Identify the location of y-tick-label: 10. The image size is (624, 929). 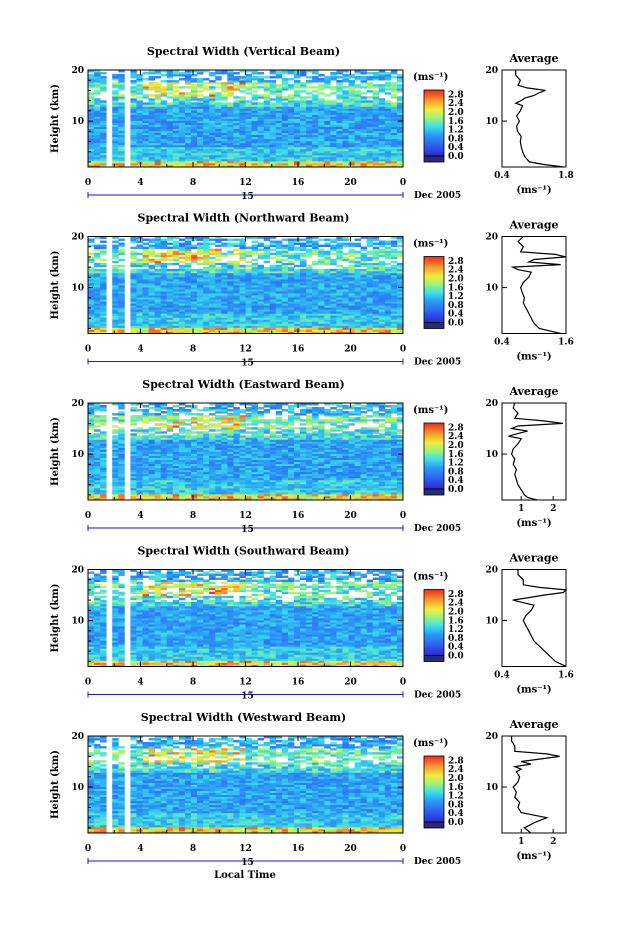
(77, 122).